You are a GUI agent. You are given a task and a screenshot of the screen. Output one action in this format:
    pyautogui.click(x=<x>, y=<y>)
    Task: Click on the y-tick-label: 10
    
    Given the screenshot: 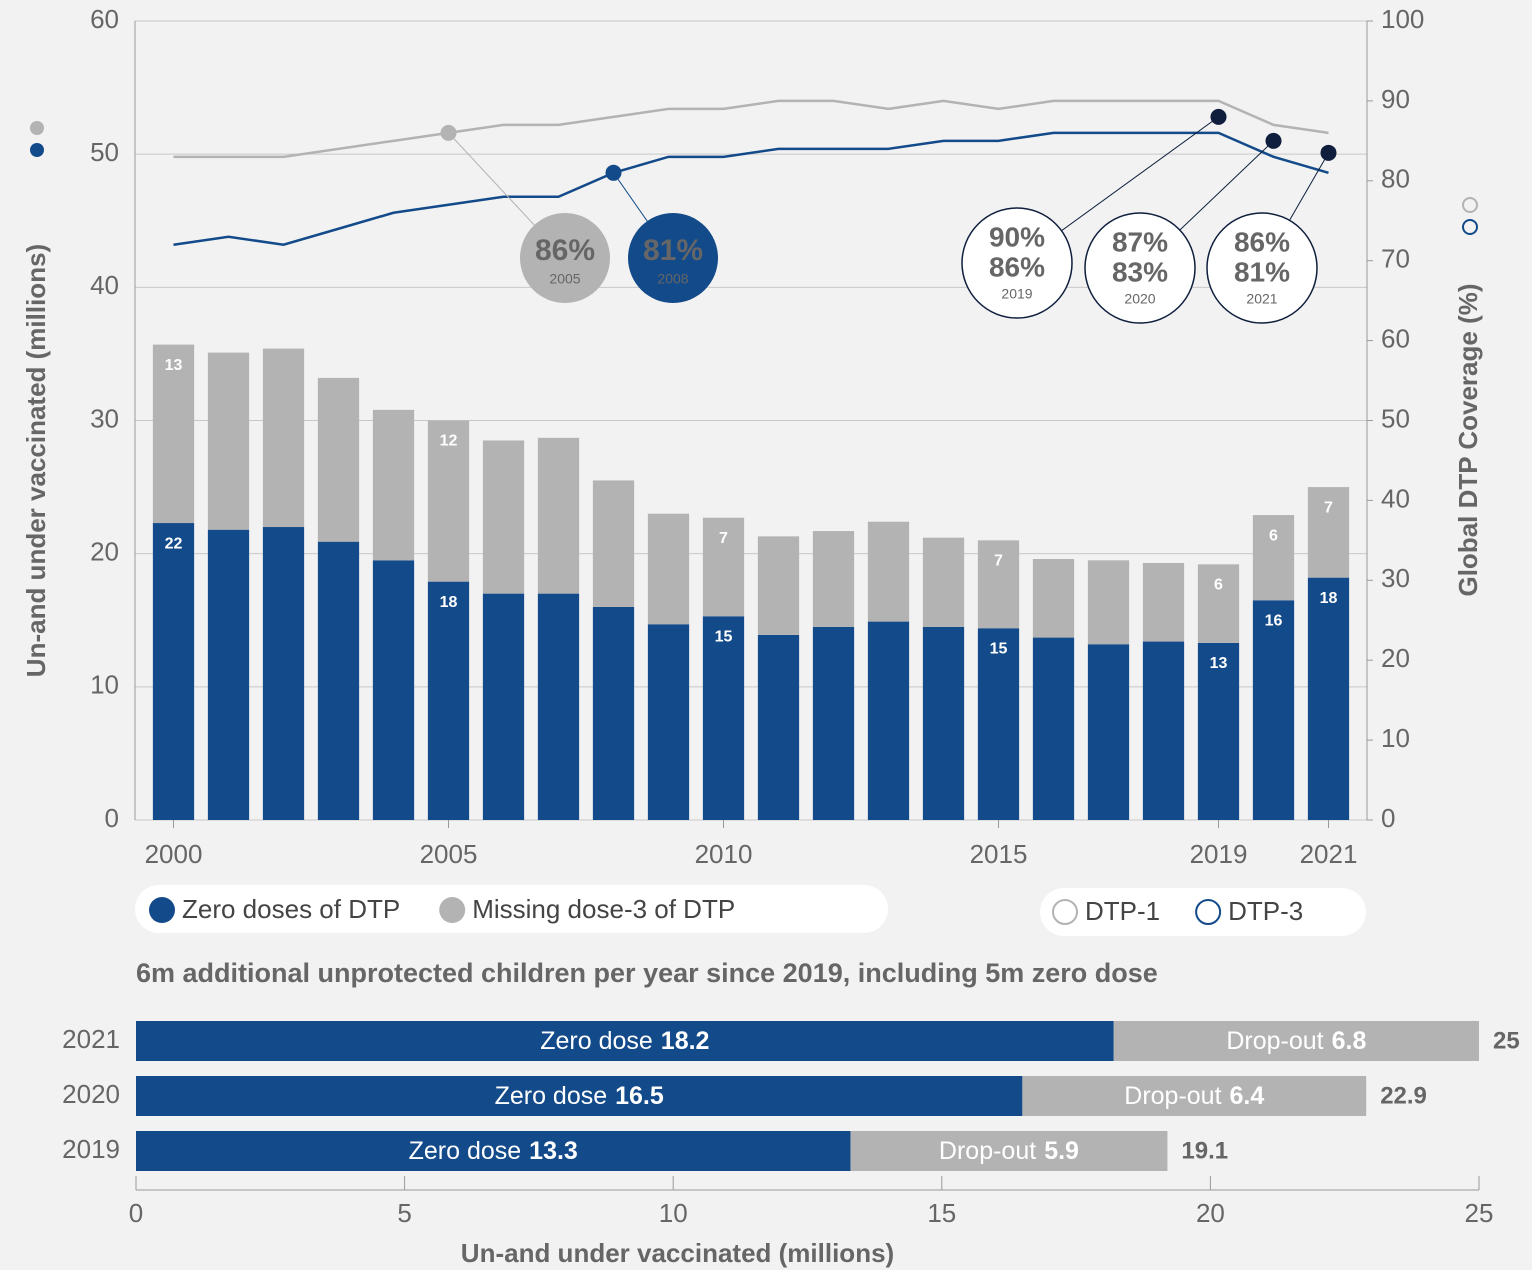 What is the action you would take?
    pyautogui.click(x=104, y=685)
    